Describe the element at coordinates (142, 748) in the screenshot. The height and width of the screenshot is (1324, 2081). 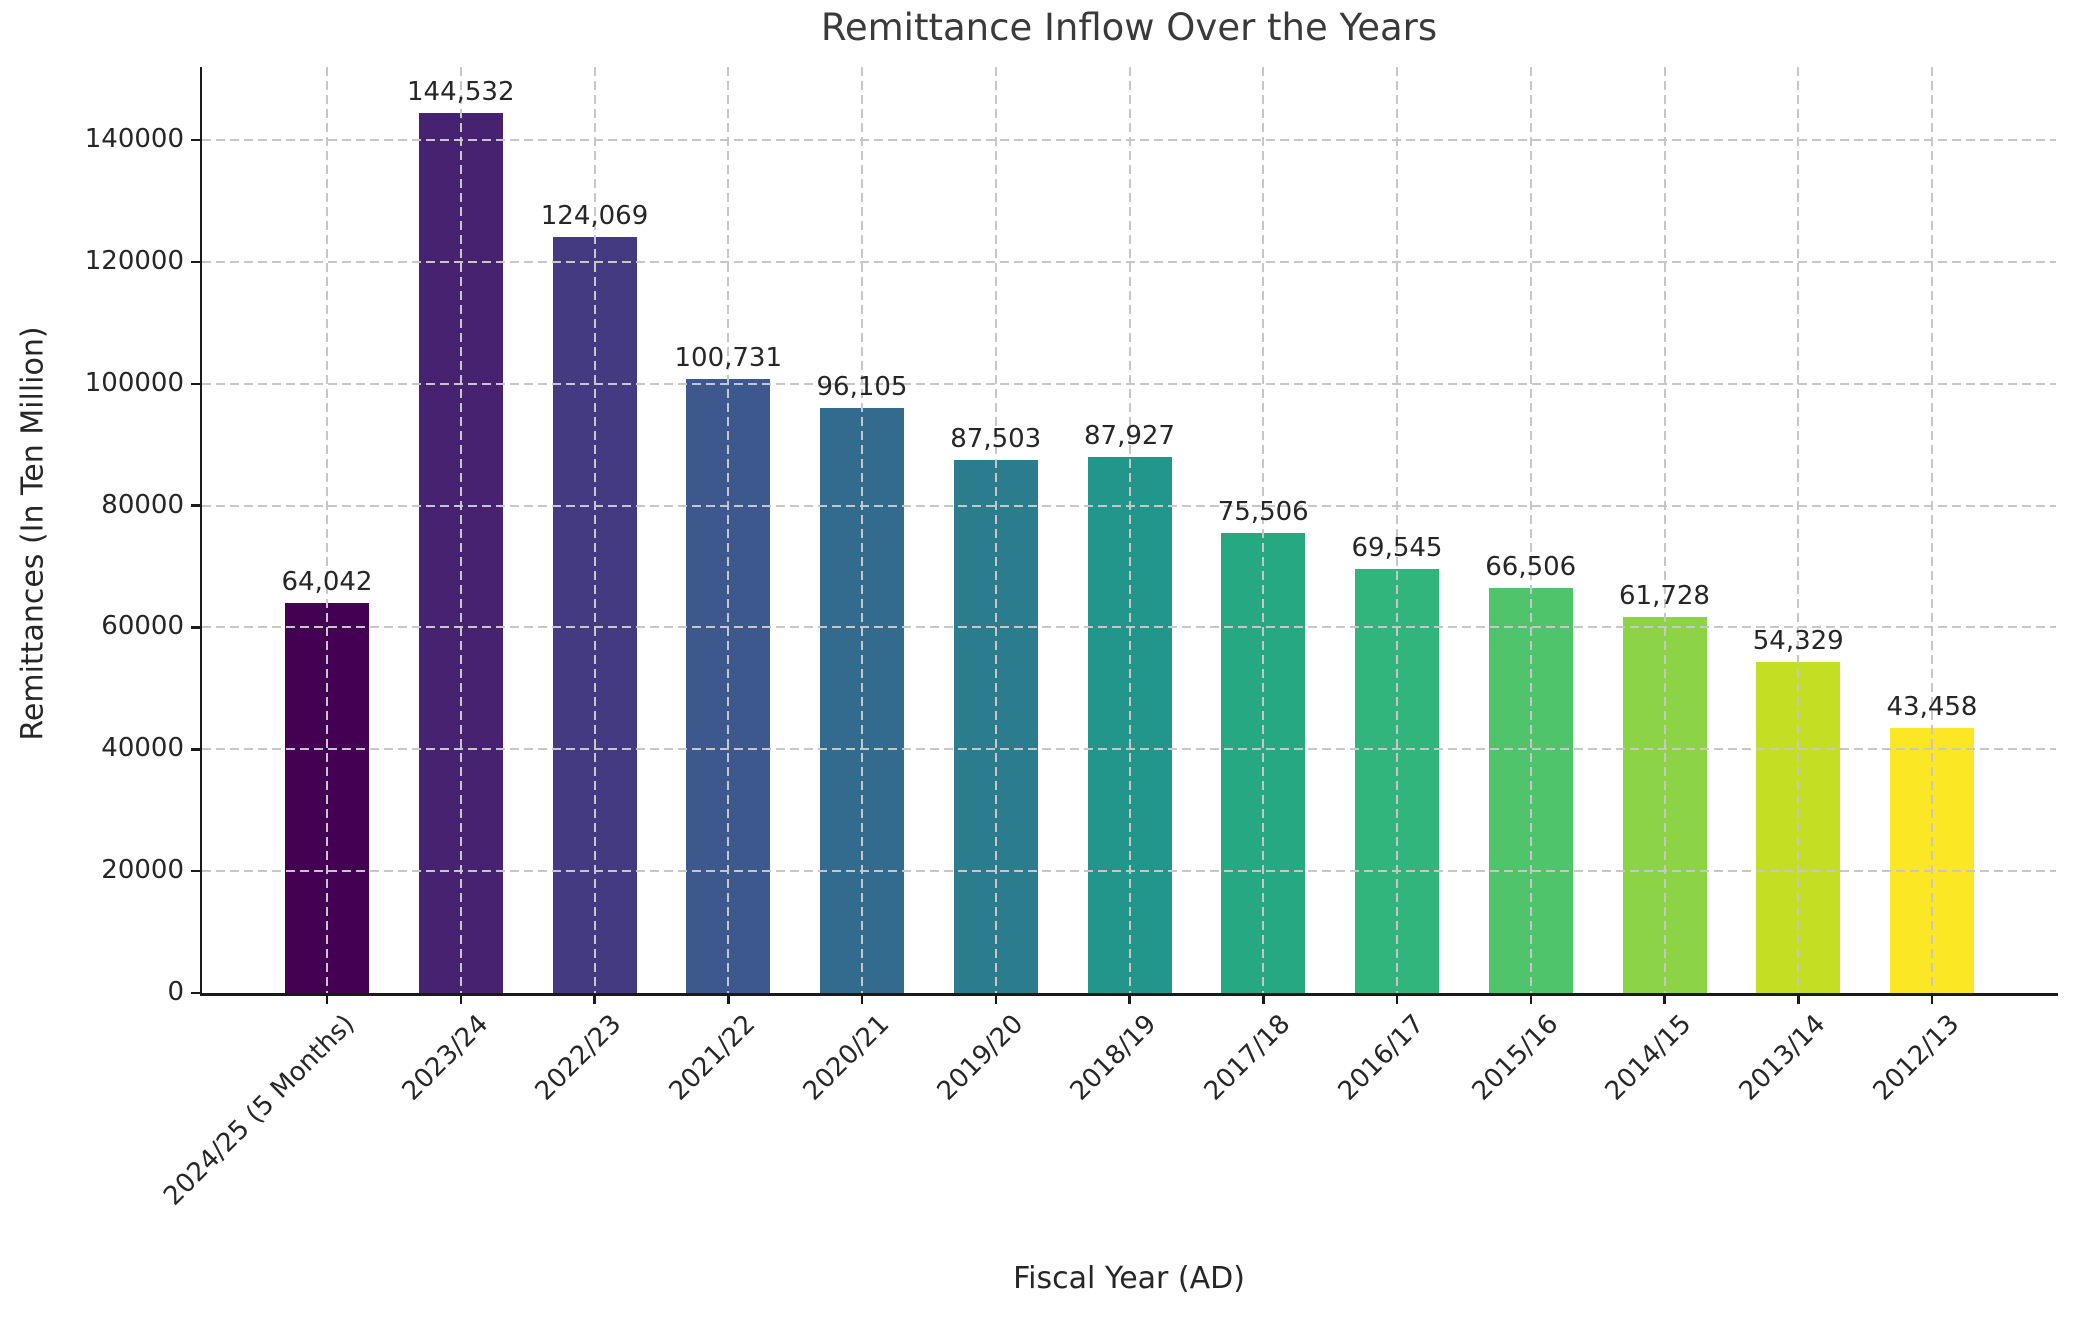
I see `y-tick-label: 40000` at that location.